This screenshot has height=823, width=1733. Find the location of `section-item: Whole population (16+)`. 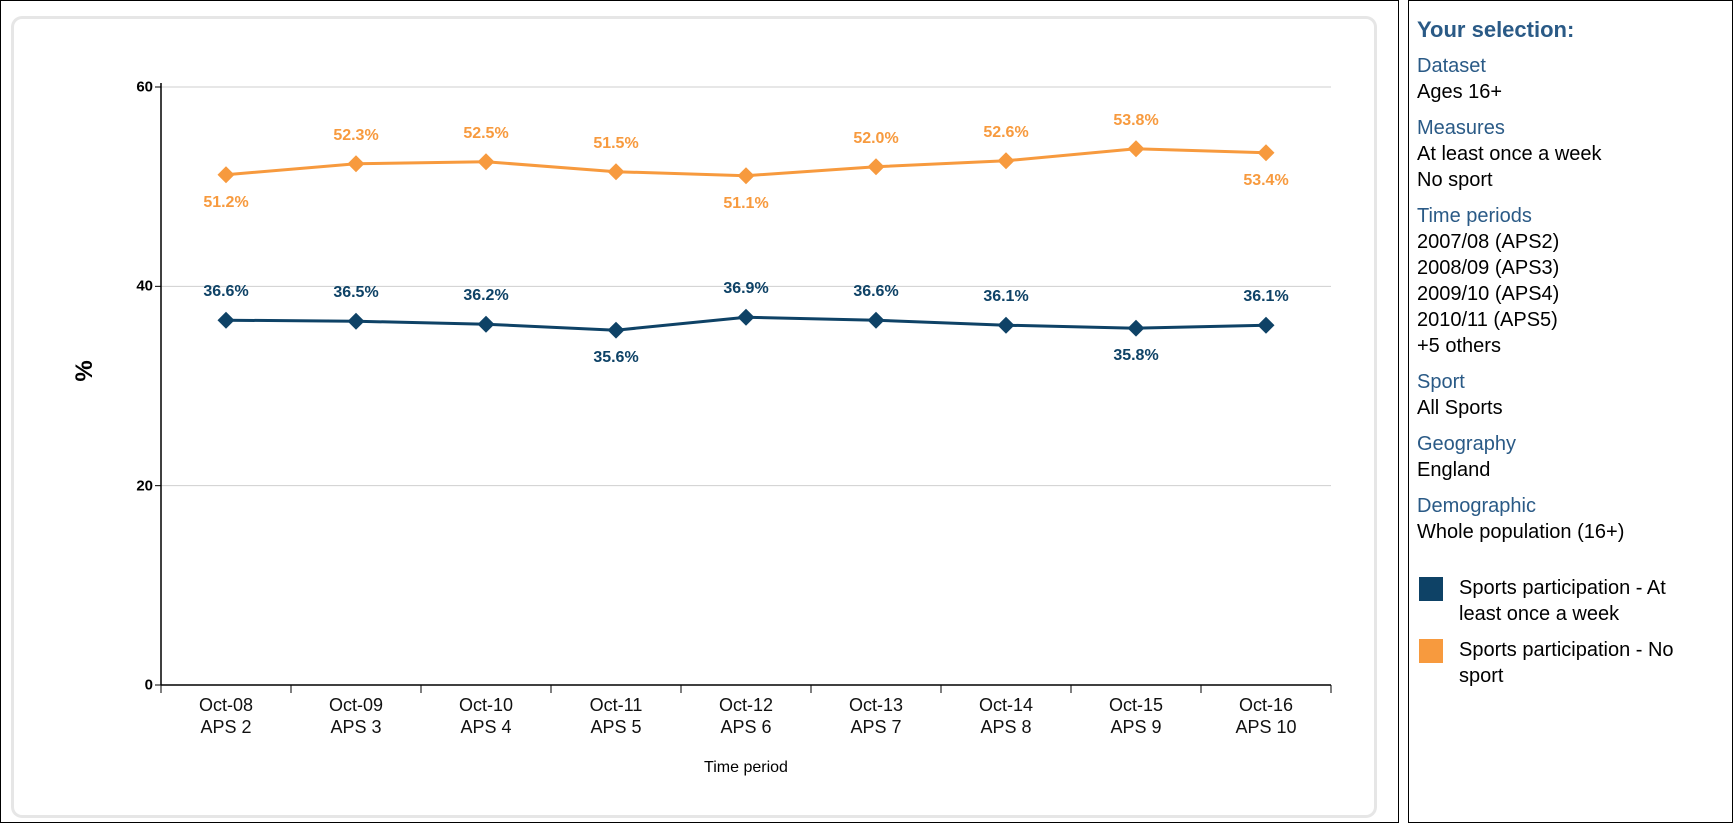

section-item: Whole population (16+) is located at coordinates (1521, 532).